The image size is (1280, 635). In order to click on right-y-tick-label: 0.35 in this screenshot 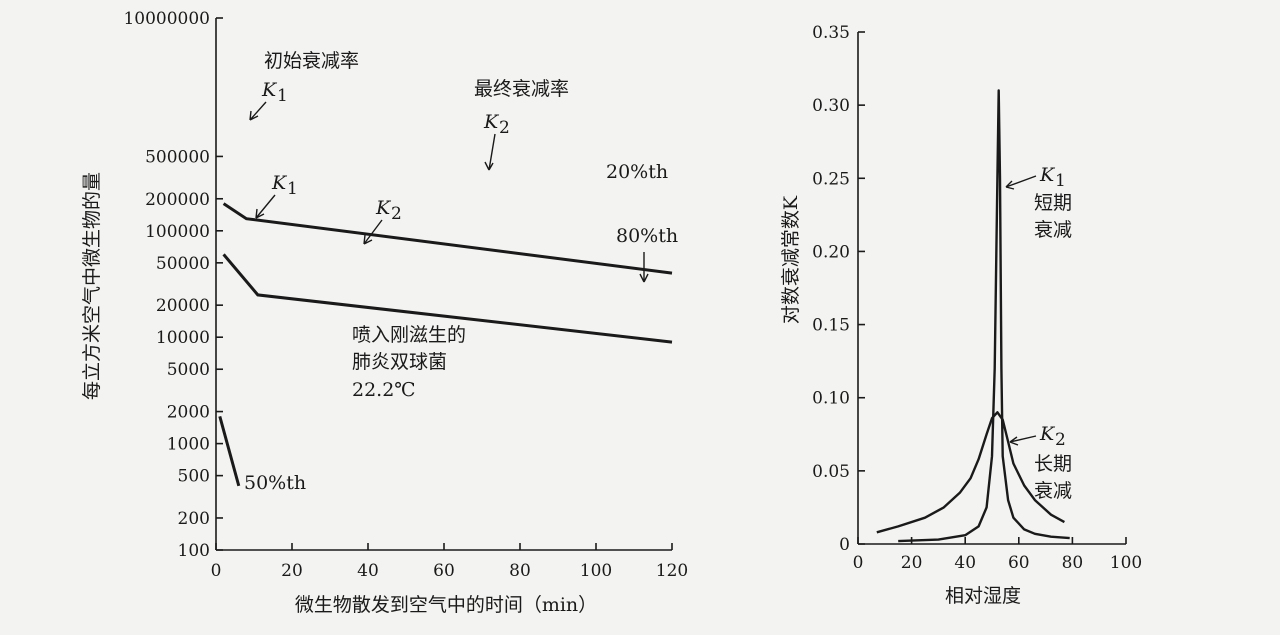, I will do `click(831, 33)`.